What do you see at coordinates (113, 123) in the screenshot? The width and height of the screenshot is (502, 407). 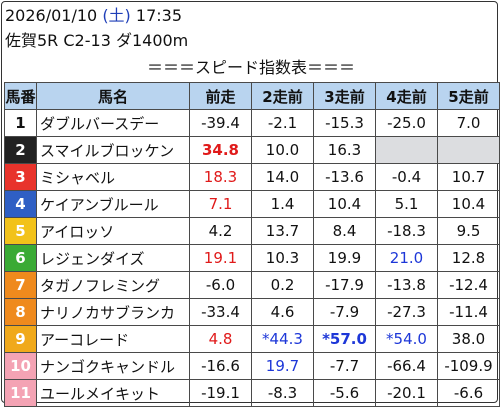 I see `horse-name: ダブルバースデー` at bounding box center [113, 123].